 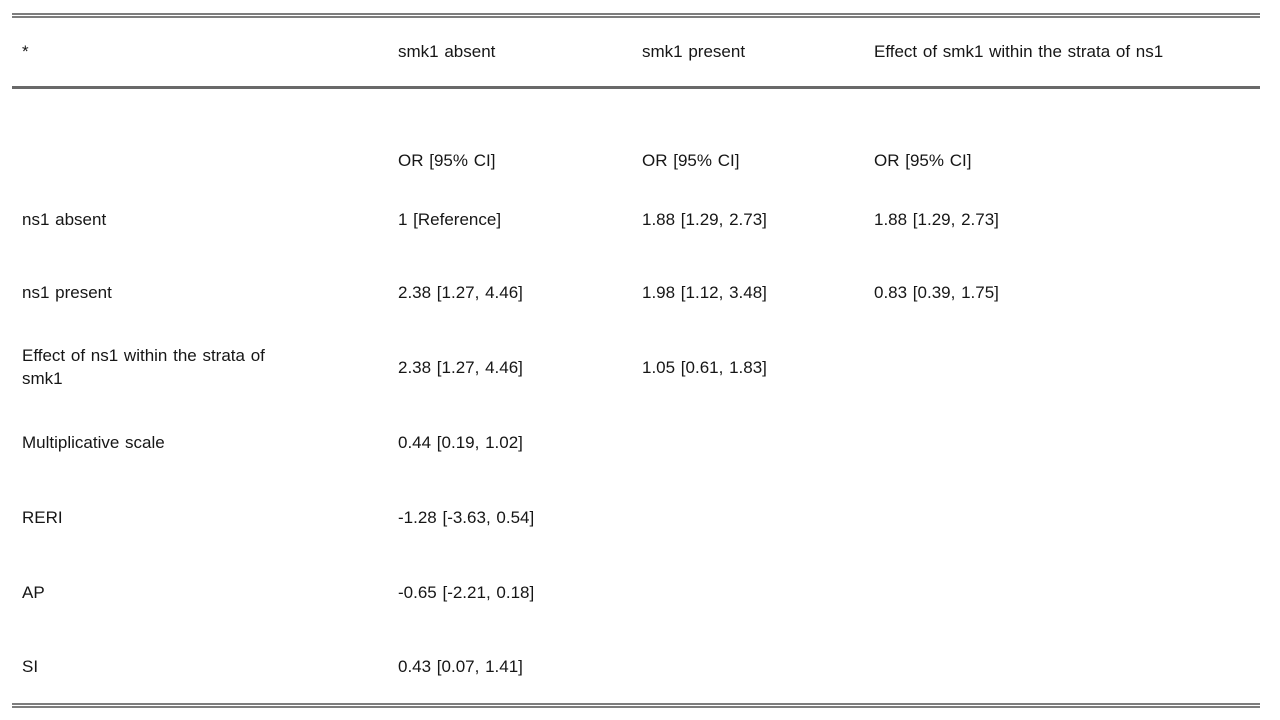 I want to click on row-label: Multiplicative scale, so click(x=93, y=442).